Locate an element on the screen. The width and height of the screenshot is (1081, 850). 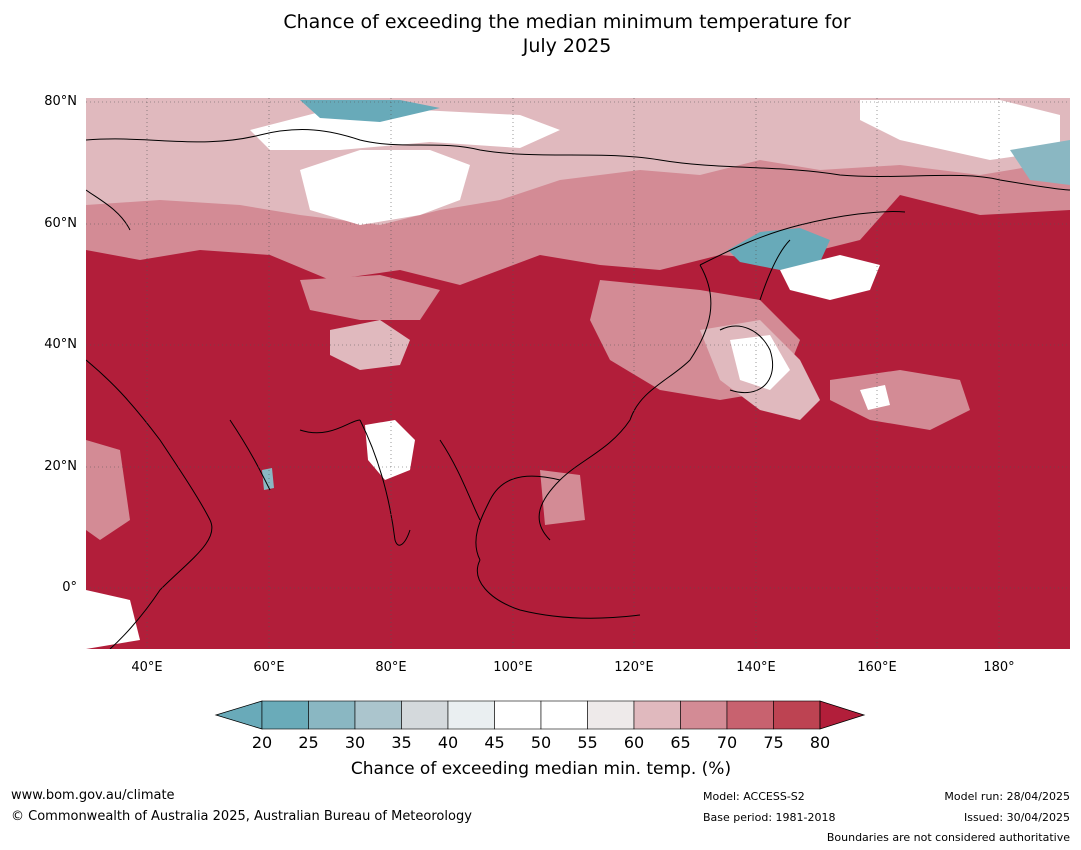
colorbar-tick-label: 35 is located at coordinates (401, 742).